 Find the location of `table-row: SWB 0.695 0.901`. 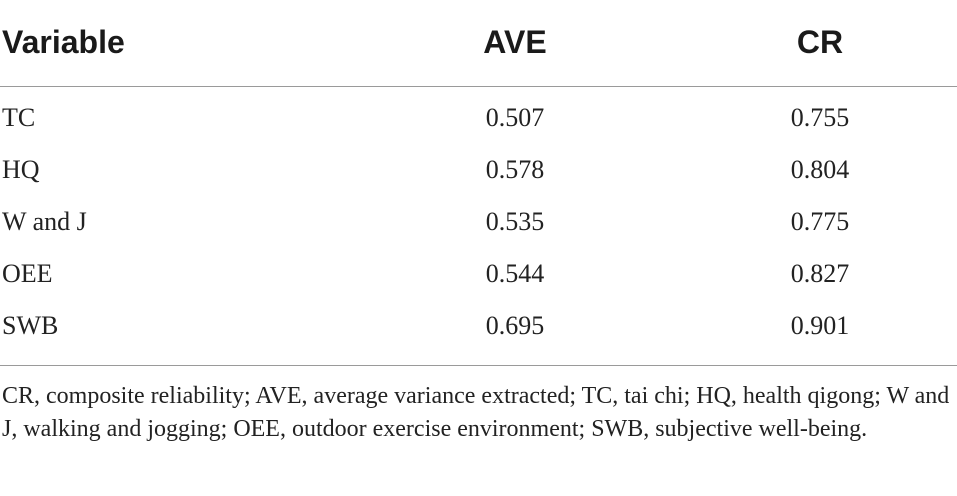

table-row: SWB 0.695 0.901 is located at coordinates (478, 329).